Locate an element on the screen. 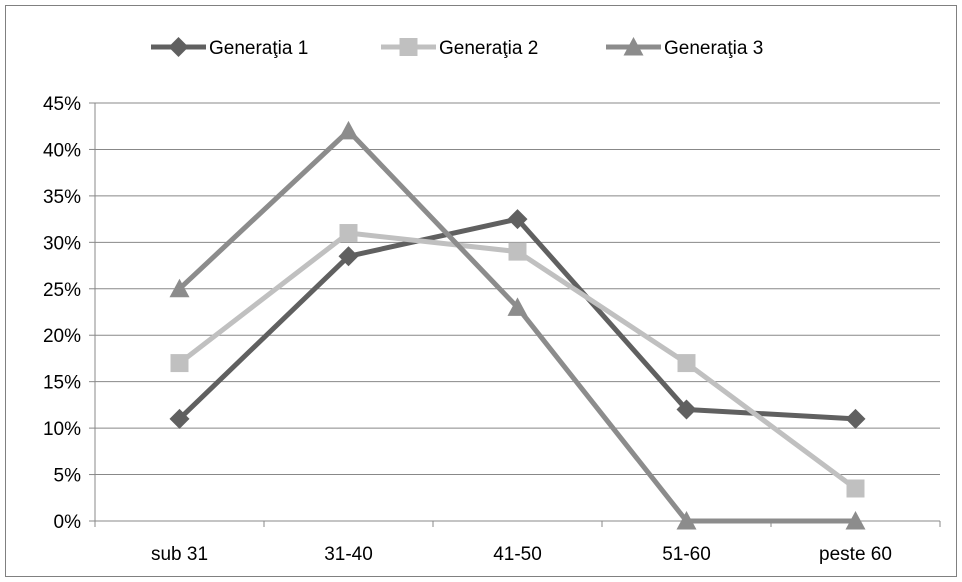  y-tick-label: 35% is located at coordinates (62, 197).